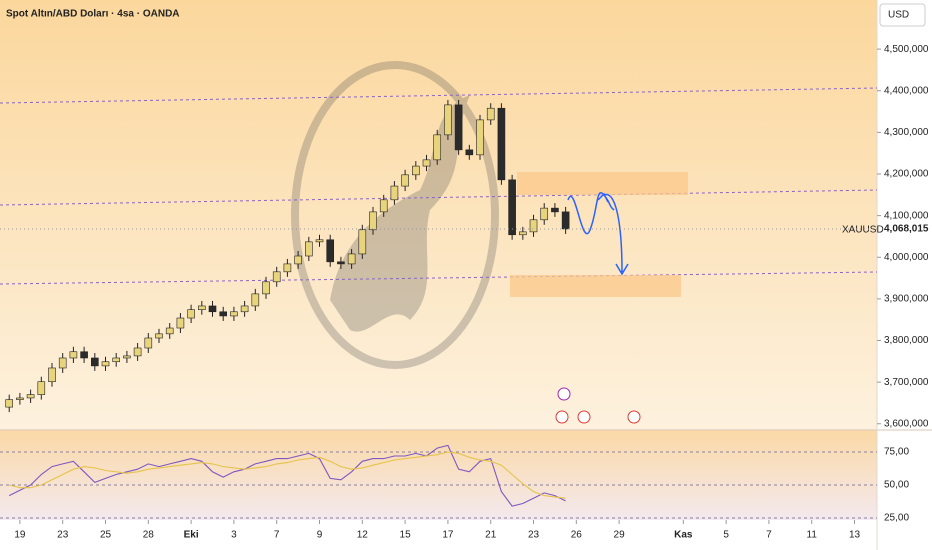  I want to click on chart-title: Spot Altın/ABD Doları · 4sa · OANDA, so click(93, 14).